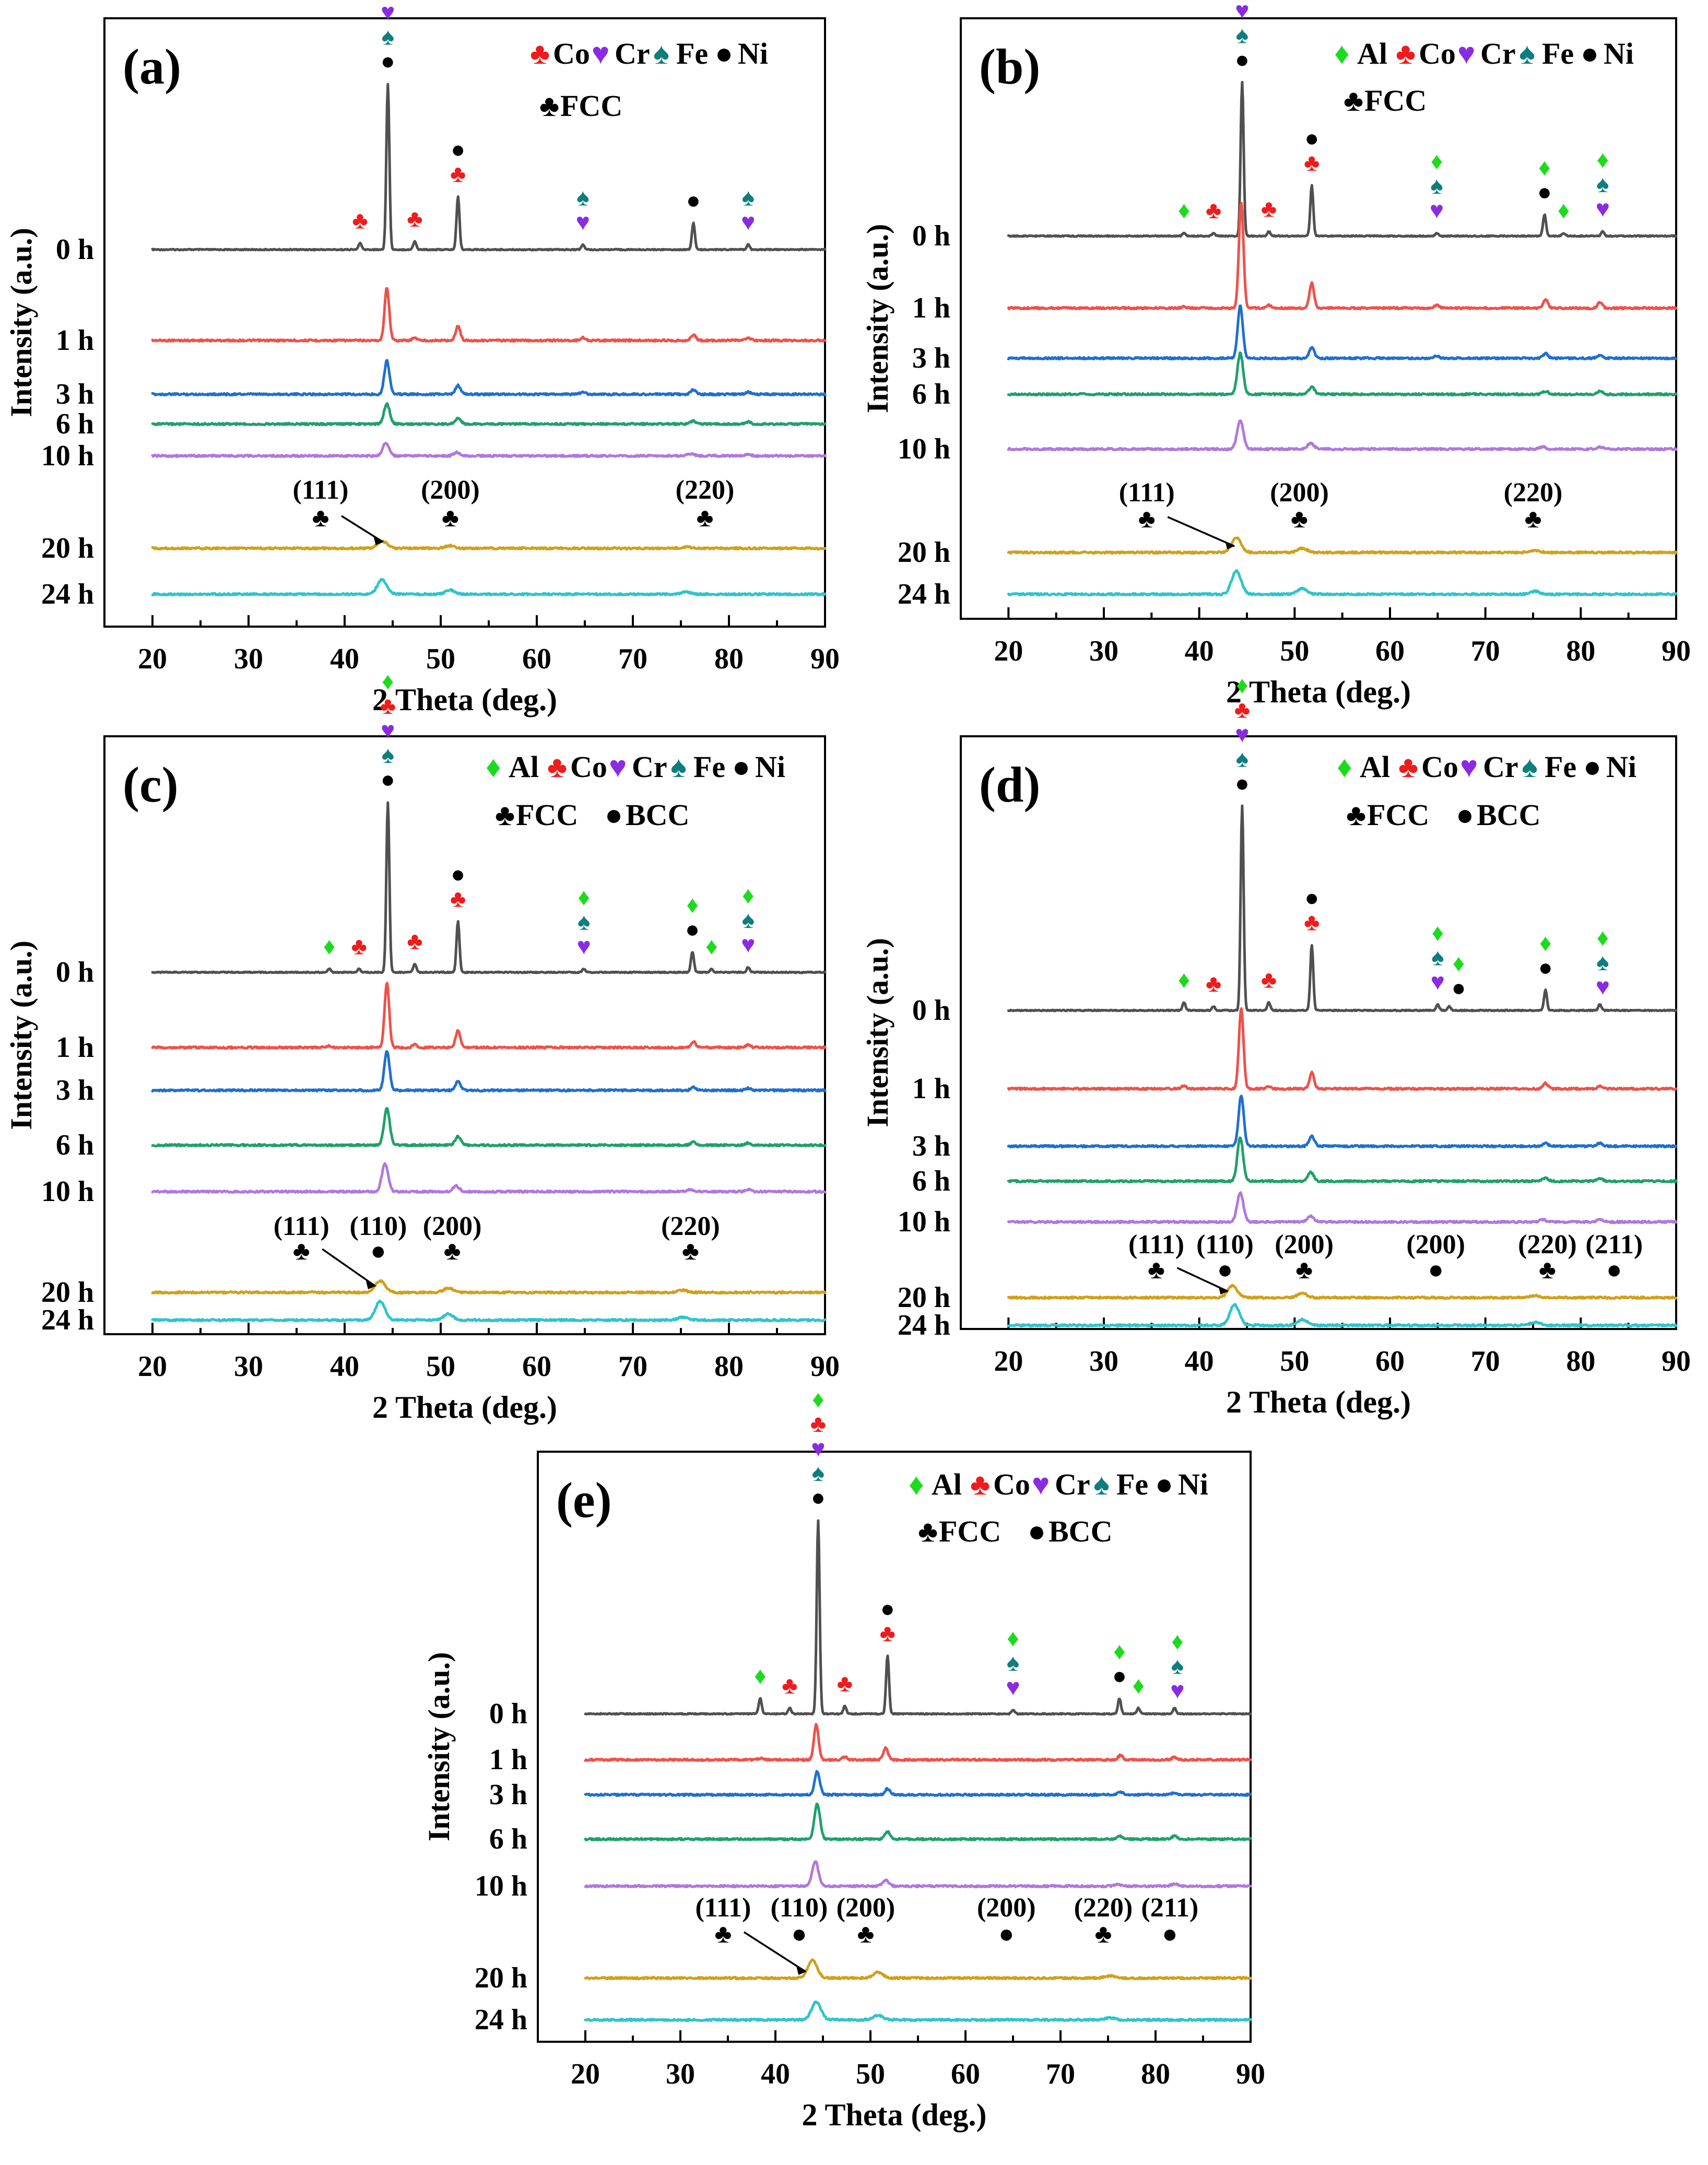 The height and width of the screenshot is (2165, 1708). What do you see at coordinates (1103, 1361) in the screenshot?
I see `x-tick-label: 30` at bounding box center [1103, 1361].